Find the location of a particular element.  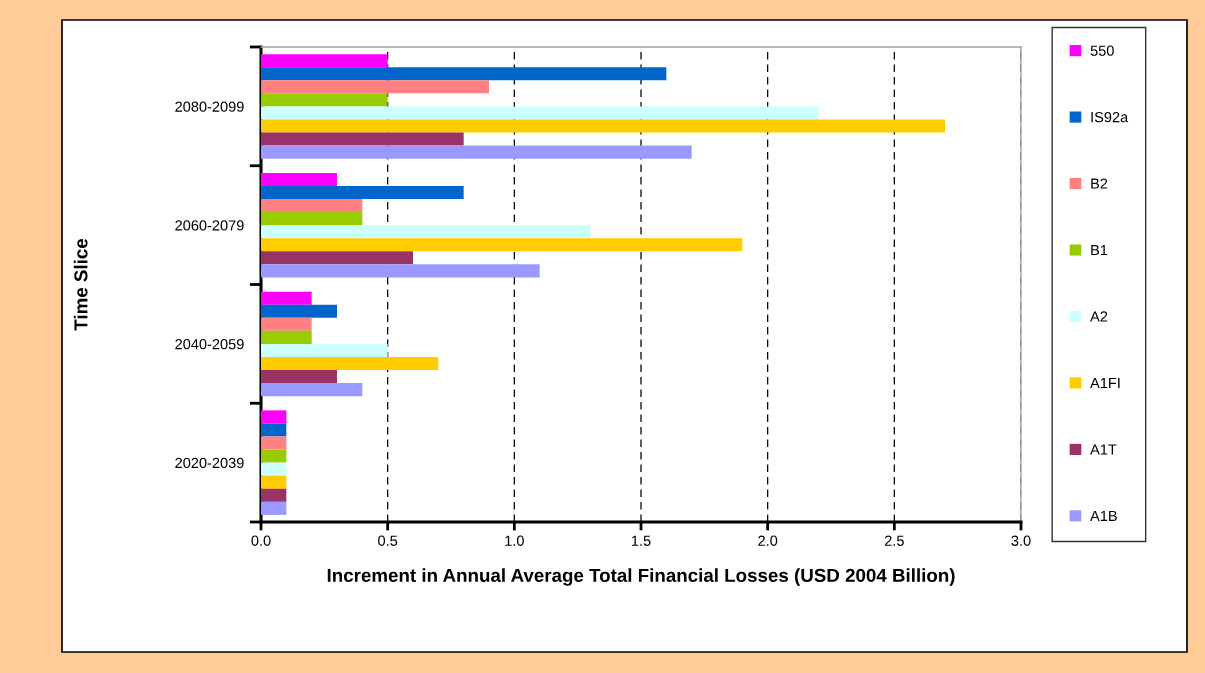

legend-label: 550 is located at coordinates (1102, 50).